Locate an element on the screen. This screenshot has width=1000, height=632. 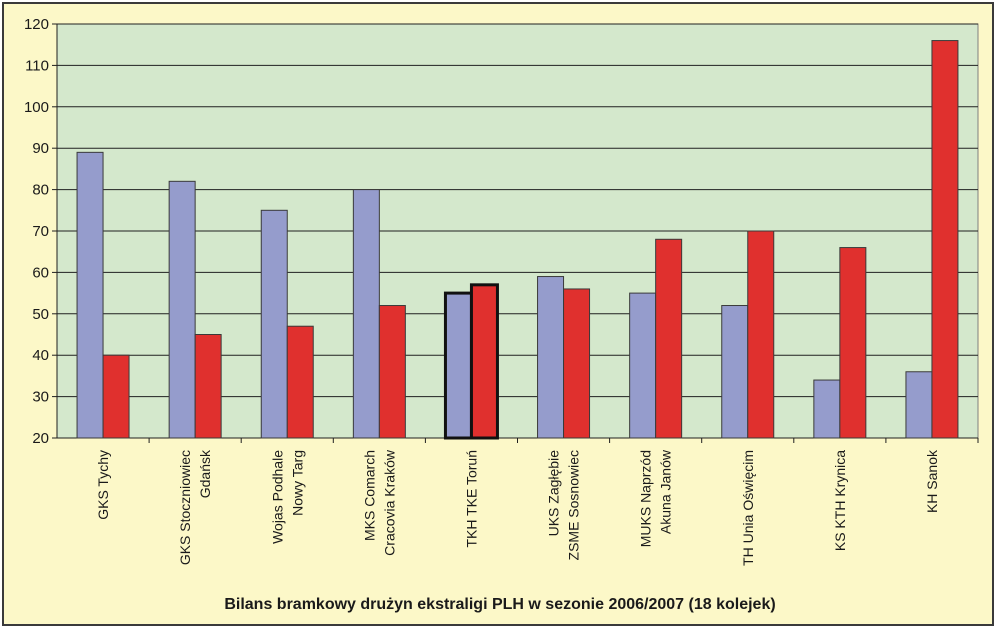
x-category-label: TKH TKE Toruń is located at coordinates (471, 499).